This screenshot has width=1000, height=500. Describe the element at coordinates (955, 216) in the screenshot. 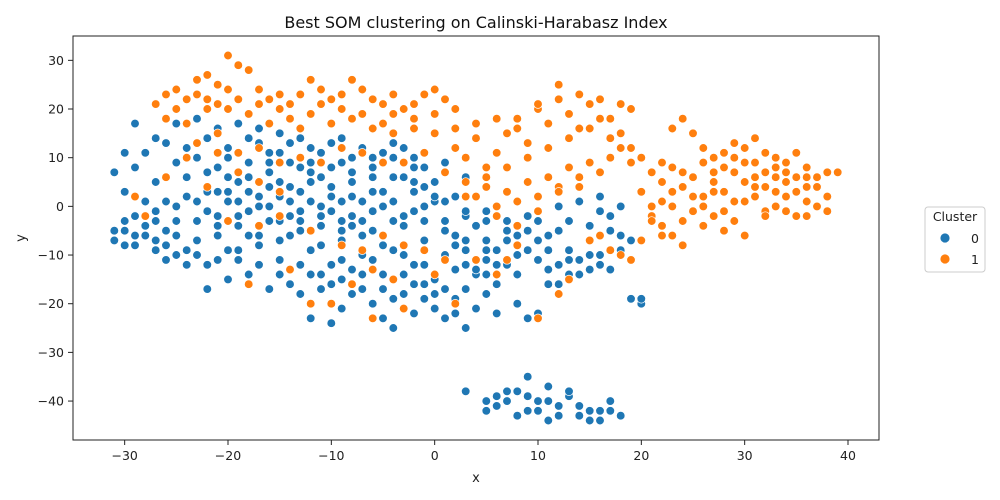

I see `legend-title: Cluster` at that location.